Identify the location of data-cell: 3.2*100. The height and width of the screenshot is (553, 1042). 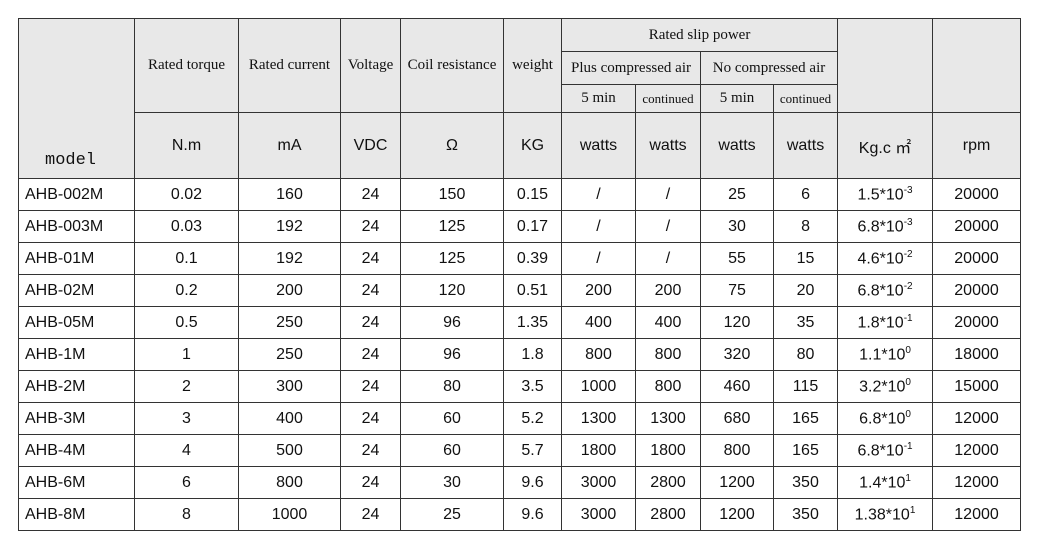
(885, 386).